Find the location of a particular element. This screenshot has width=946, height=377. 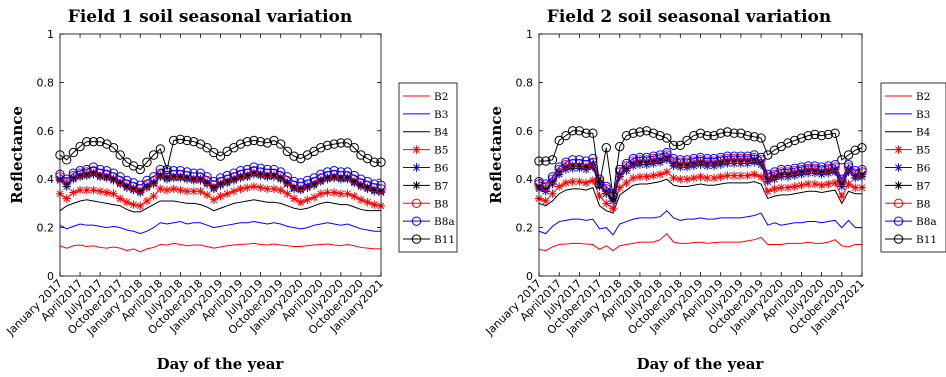

series-b11 is located at coordinates (220, 154).